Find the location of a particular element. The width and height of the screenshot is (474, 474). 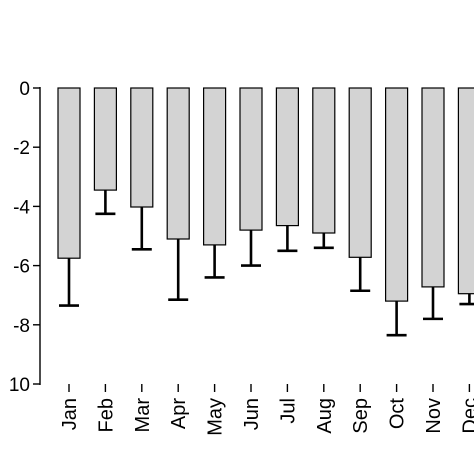

x-tick-label-jul: Jul is located at coordinates (288, 411).